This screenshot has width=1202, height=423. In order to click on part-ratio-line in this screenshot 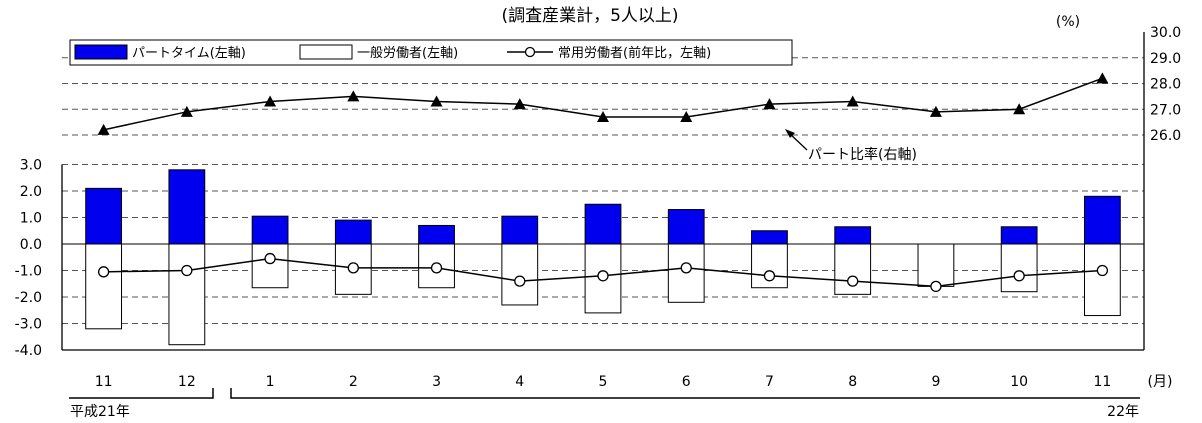, I will do `click(603, 103)`.